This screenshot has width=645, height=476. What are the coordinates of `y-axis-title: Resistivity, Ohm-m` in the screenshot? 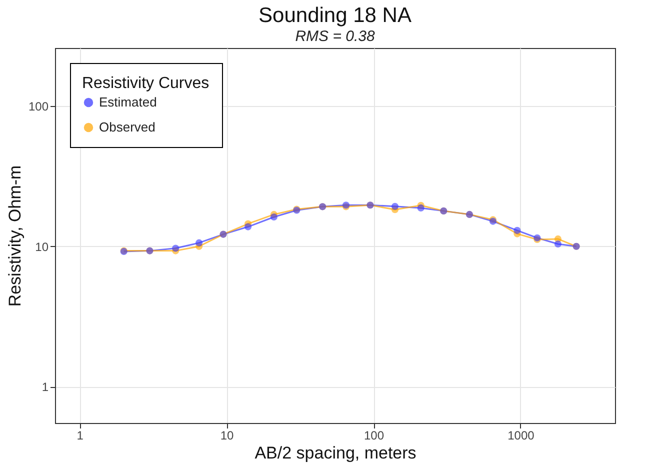 It's located at (14, 236).